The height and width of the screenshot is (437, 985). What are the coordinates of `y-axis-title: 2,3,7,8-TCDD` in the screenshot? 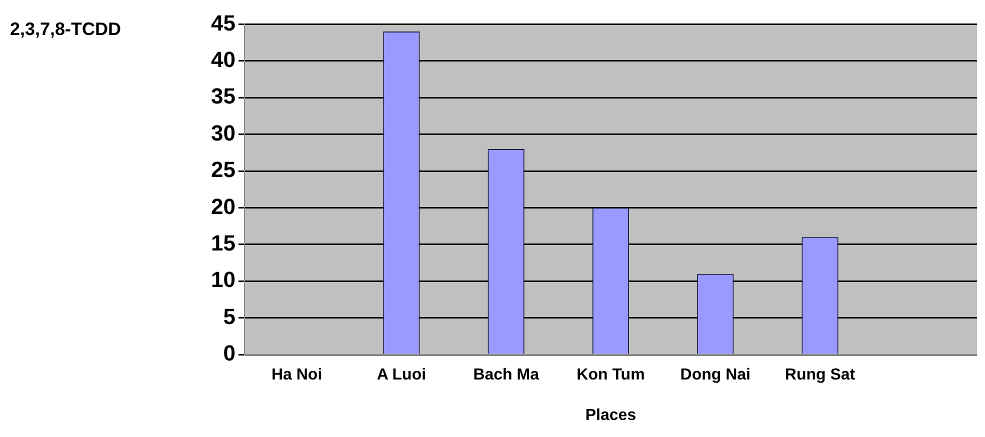 It's located at (66, 28).